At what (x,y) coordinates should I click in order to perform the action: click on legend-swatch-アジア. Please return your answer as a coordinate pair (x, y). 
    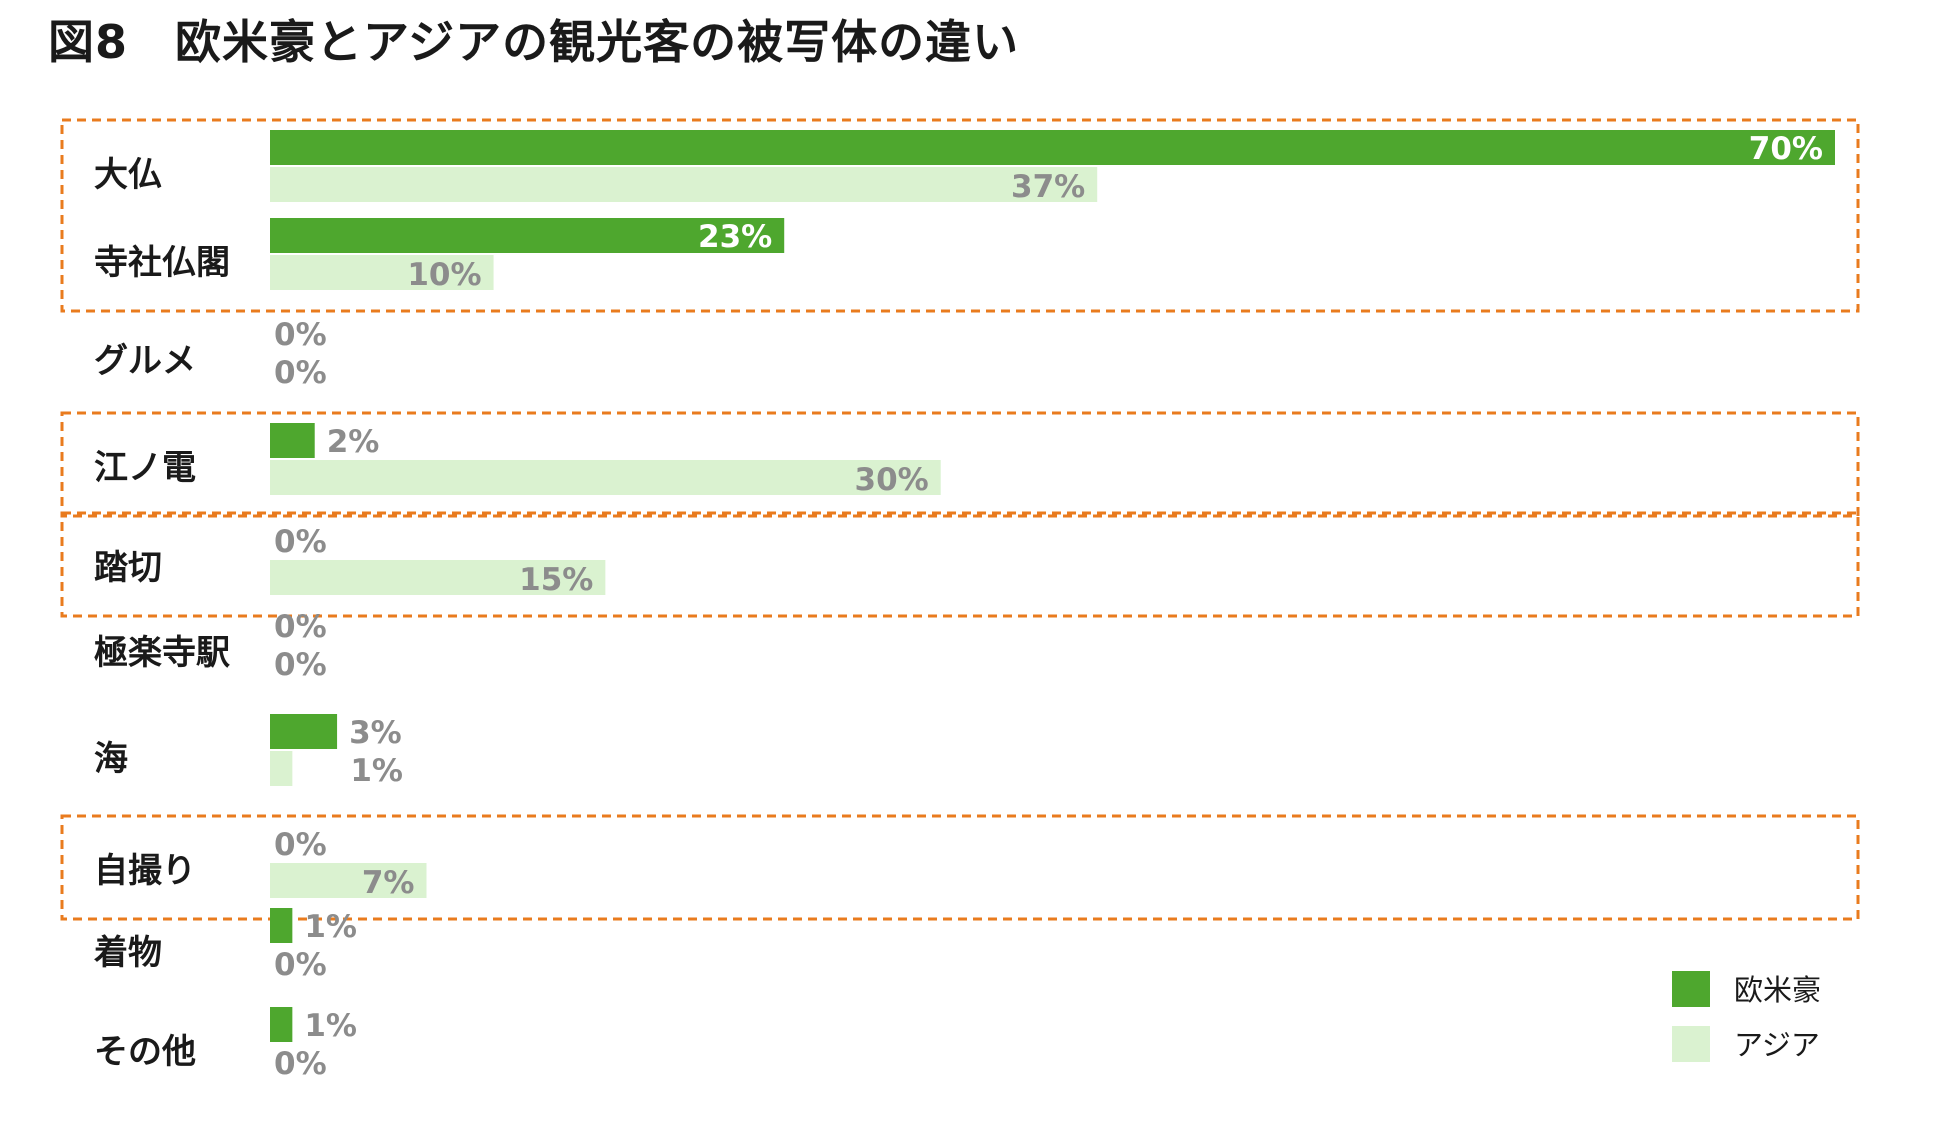
    Looking at the image, I should click on (1691, 1044).